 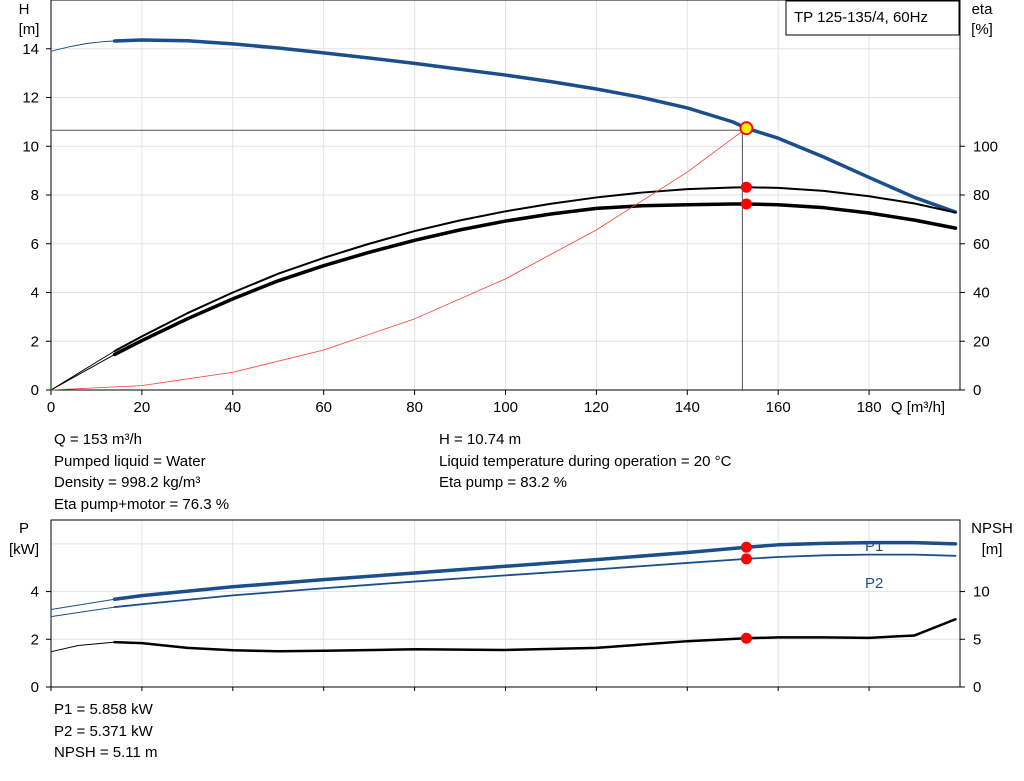 What do you see at coordinates (83, 612) in the screenshot?
I see `p2-extrapolated-line` at bounding box center [83, 612].